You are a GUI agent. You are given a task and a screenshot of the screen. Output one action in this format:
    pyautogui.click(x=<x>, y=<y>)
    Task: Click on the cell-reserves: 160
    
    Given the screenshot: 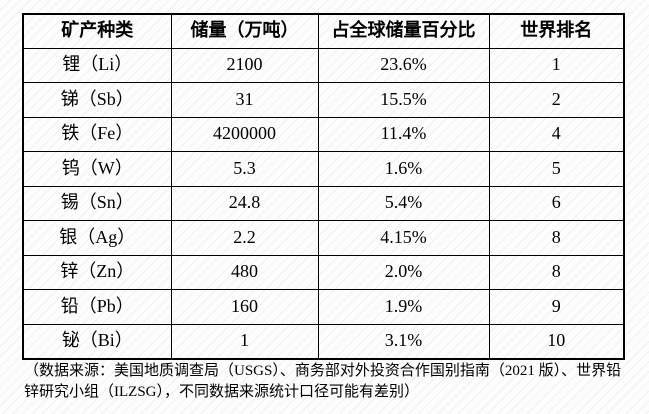 What is the action you would take?
    pyautogui.click(x=244, y=307)
    